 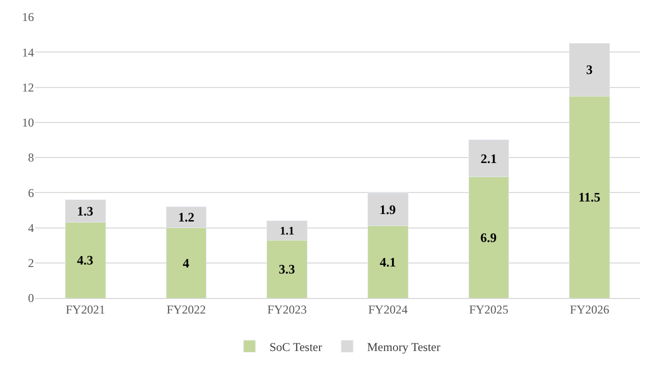 I want to click on y-tick-label: 14, so click(x=28, y=52).